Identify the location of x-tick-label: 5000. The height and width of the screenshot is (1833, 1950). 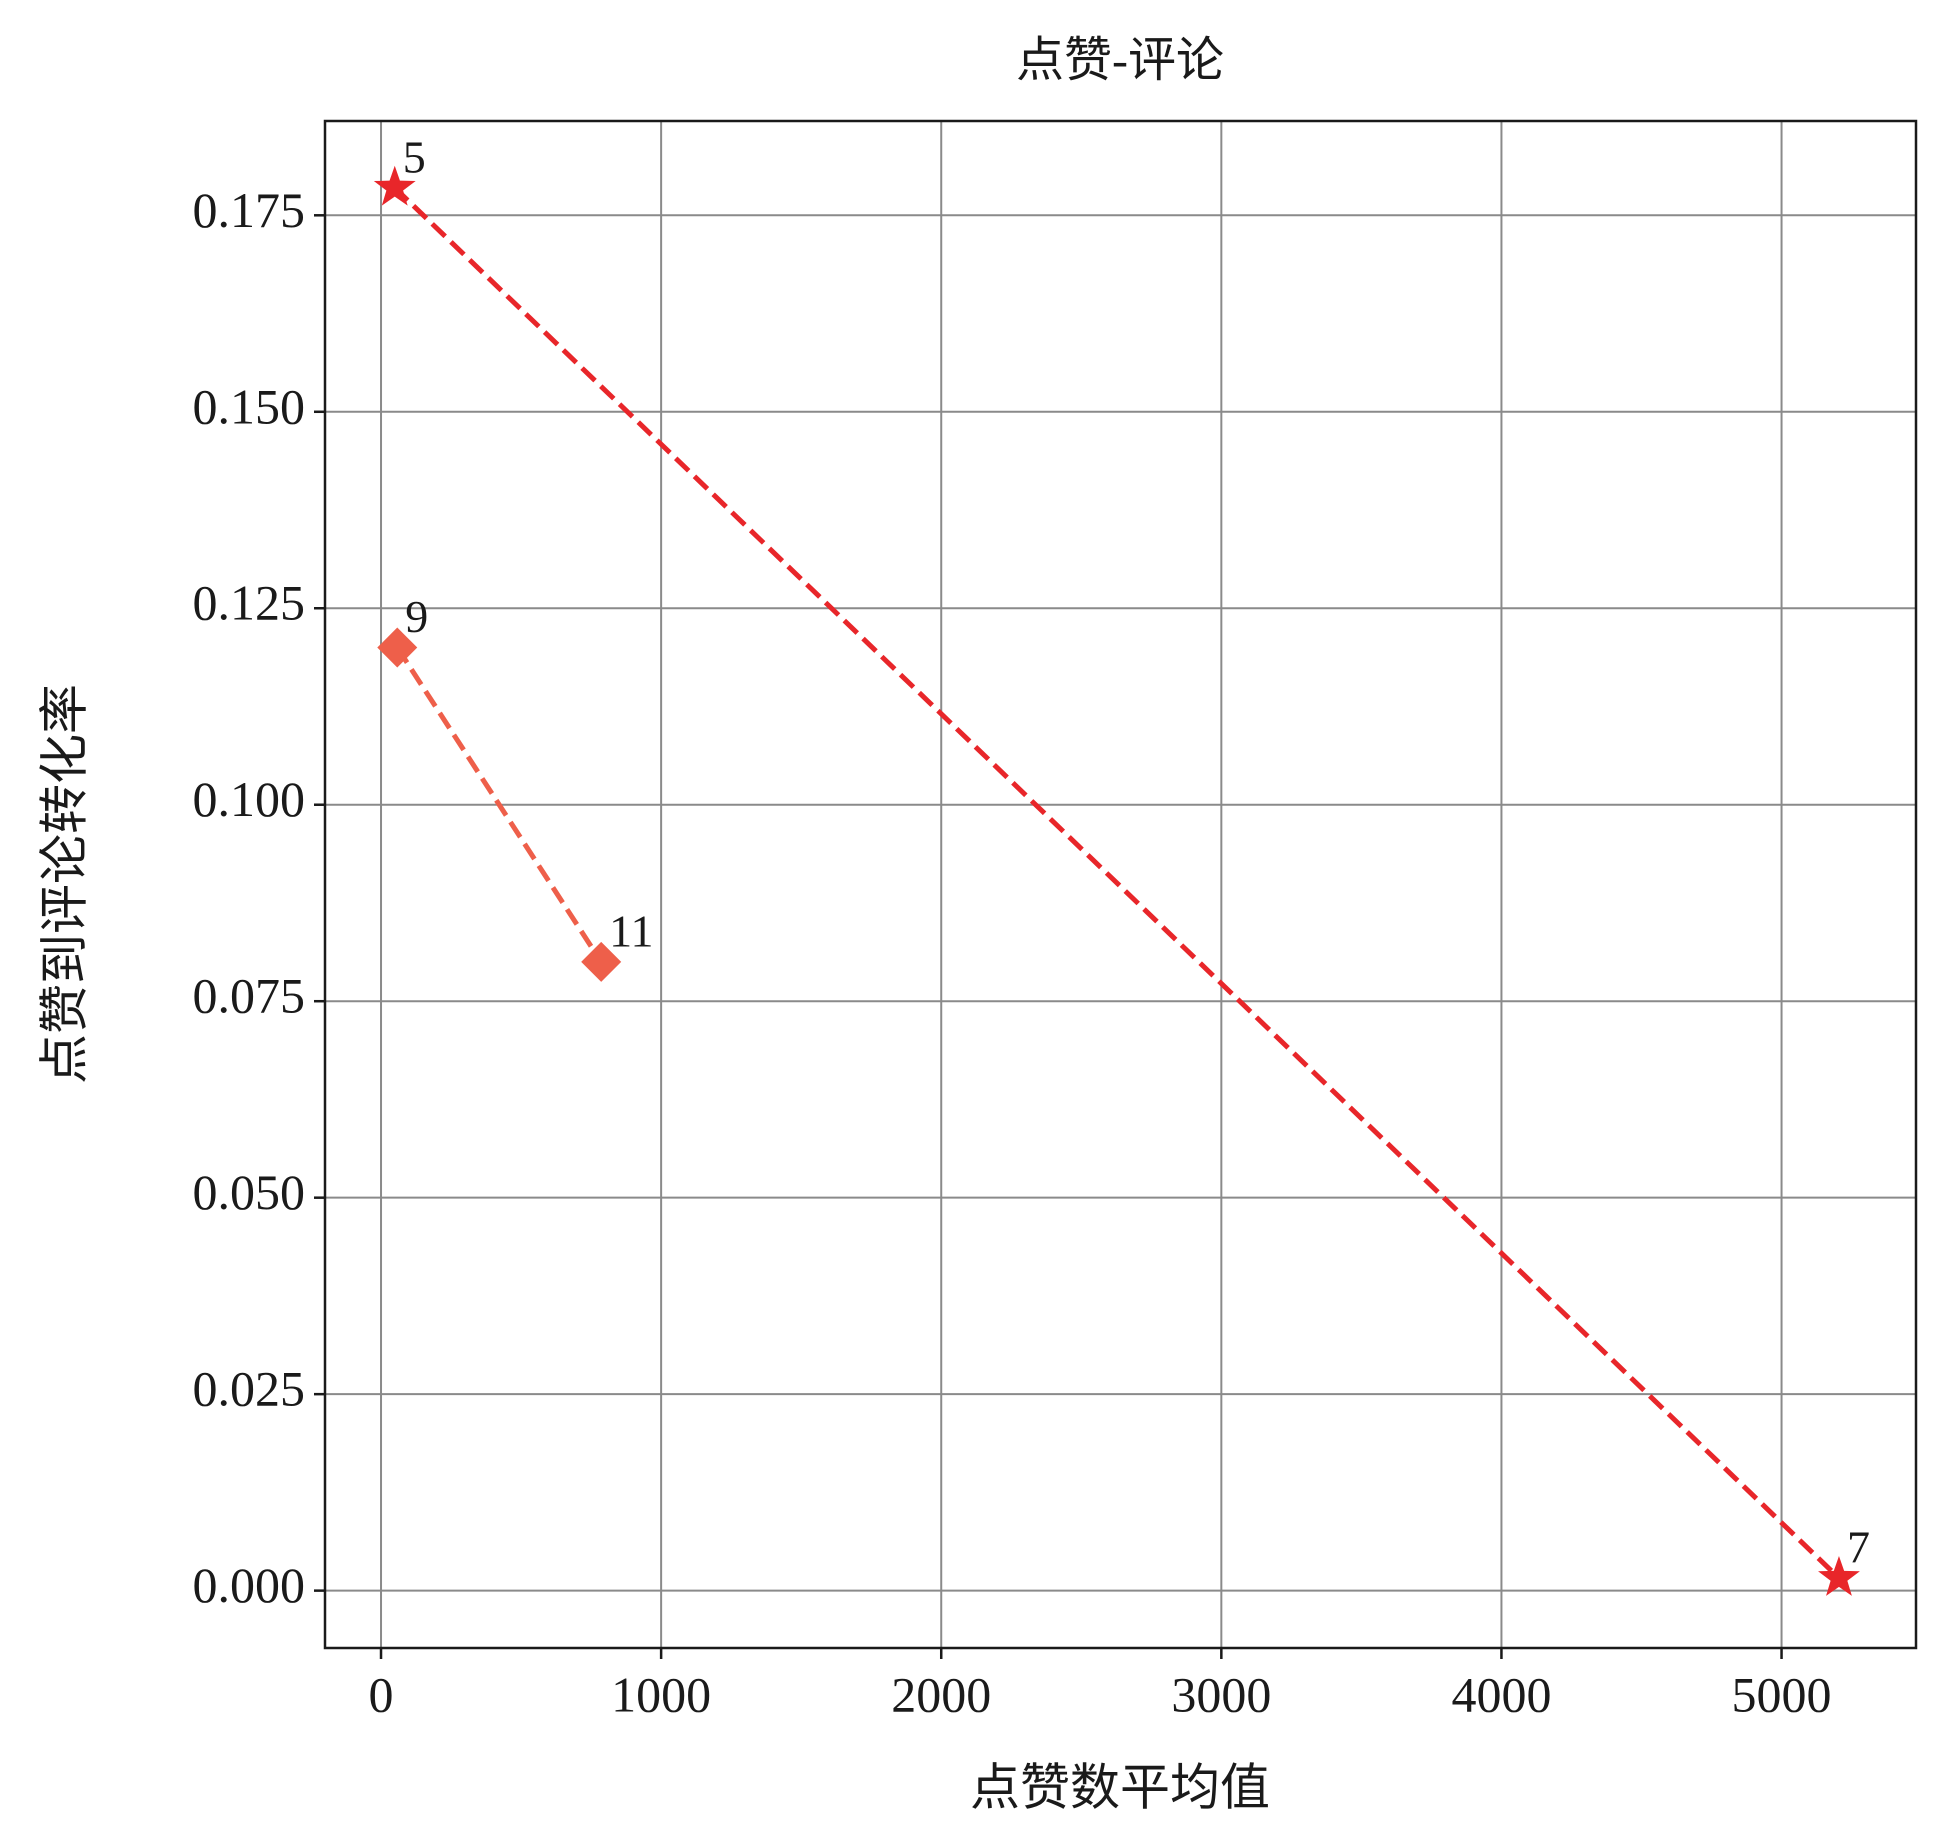
(1782, 1694).